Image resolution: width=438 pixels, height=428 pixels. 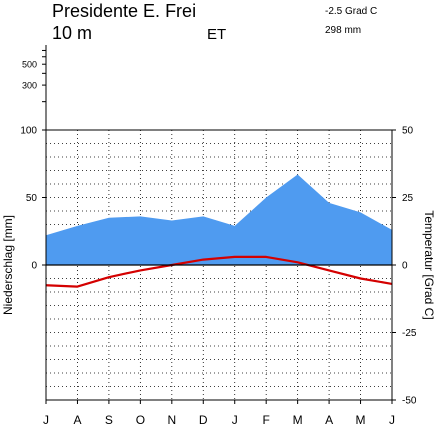 I want to click on right-tick-label: -25, so click(x=409, y=333).